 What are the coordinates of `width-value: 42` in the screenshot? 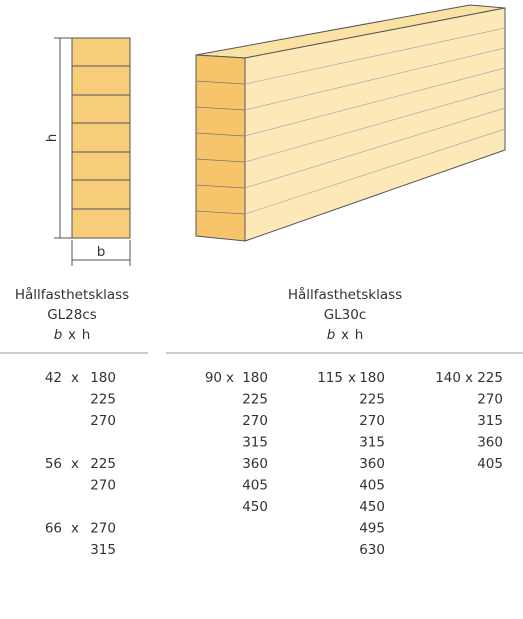 It's located at (53, 378).